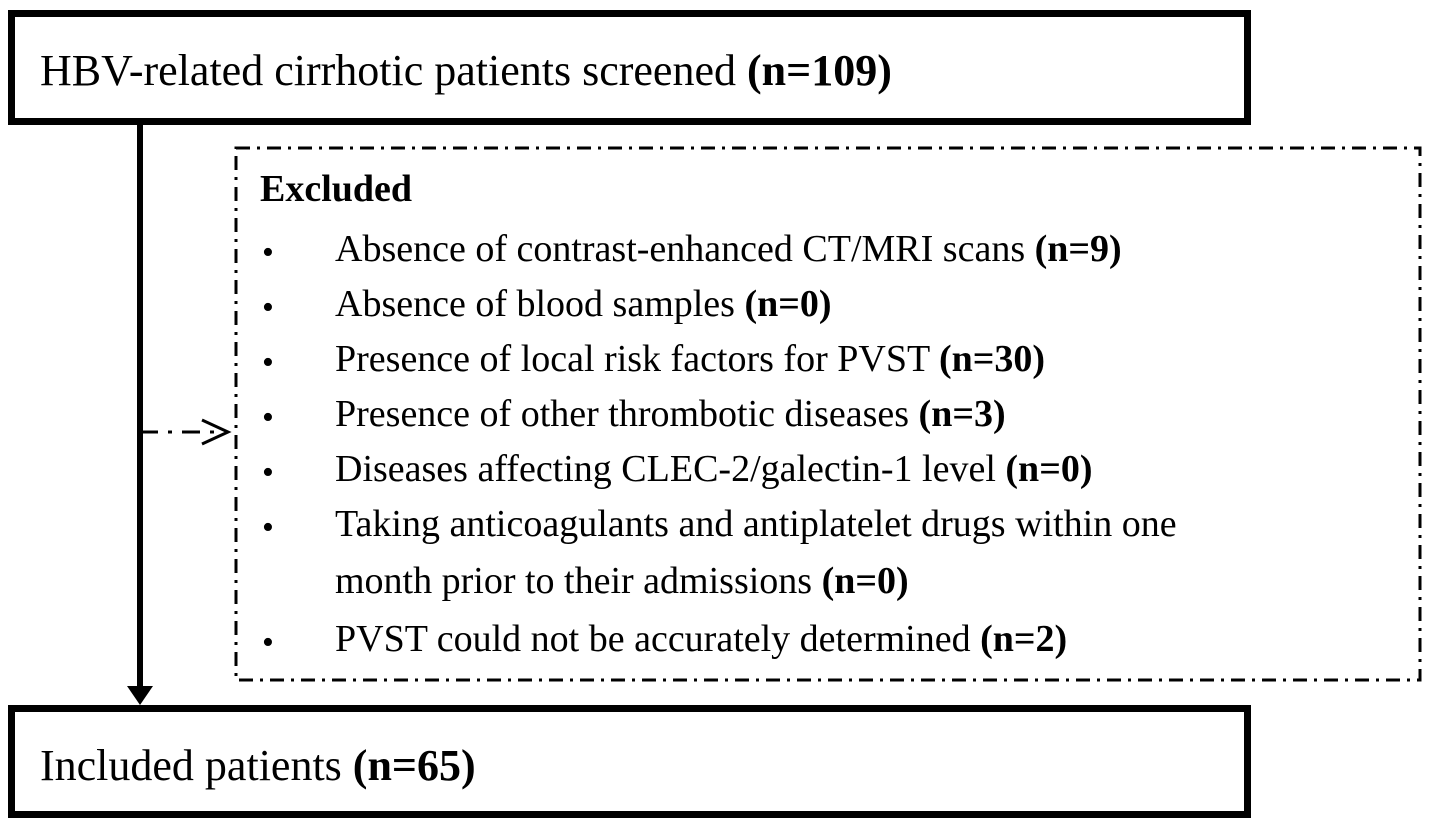 The width and height of the screenshot is (1430, 829). I want to click on screened-patients-text: HBV-related cirrhotic patients screened, so click(393, 70).